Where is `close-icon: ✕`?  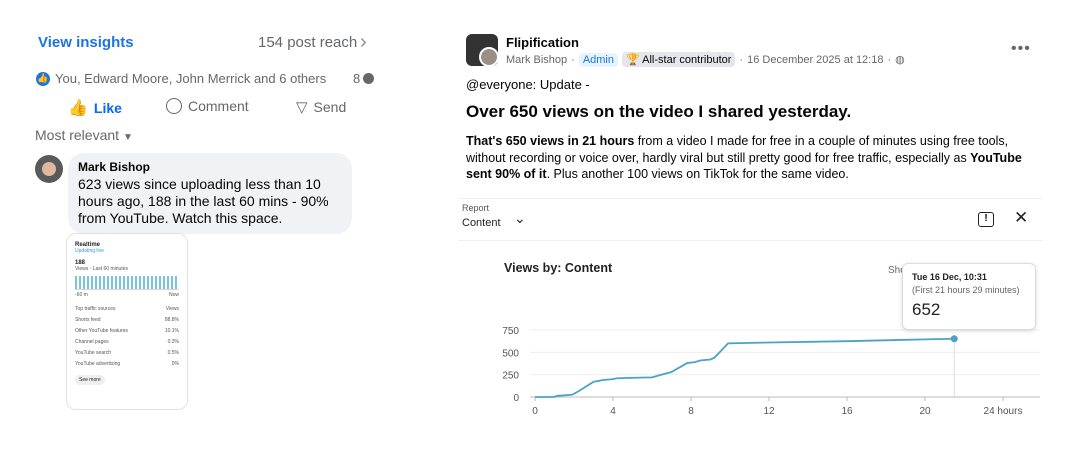
close-icon: ✕ is located at coordinates (1021, 217).